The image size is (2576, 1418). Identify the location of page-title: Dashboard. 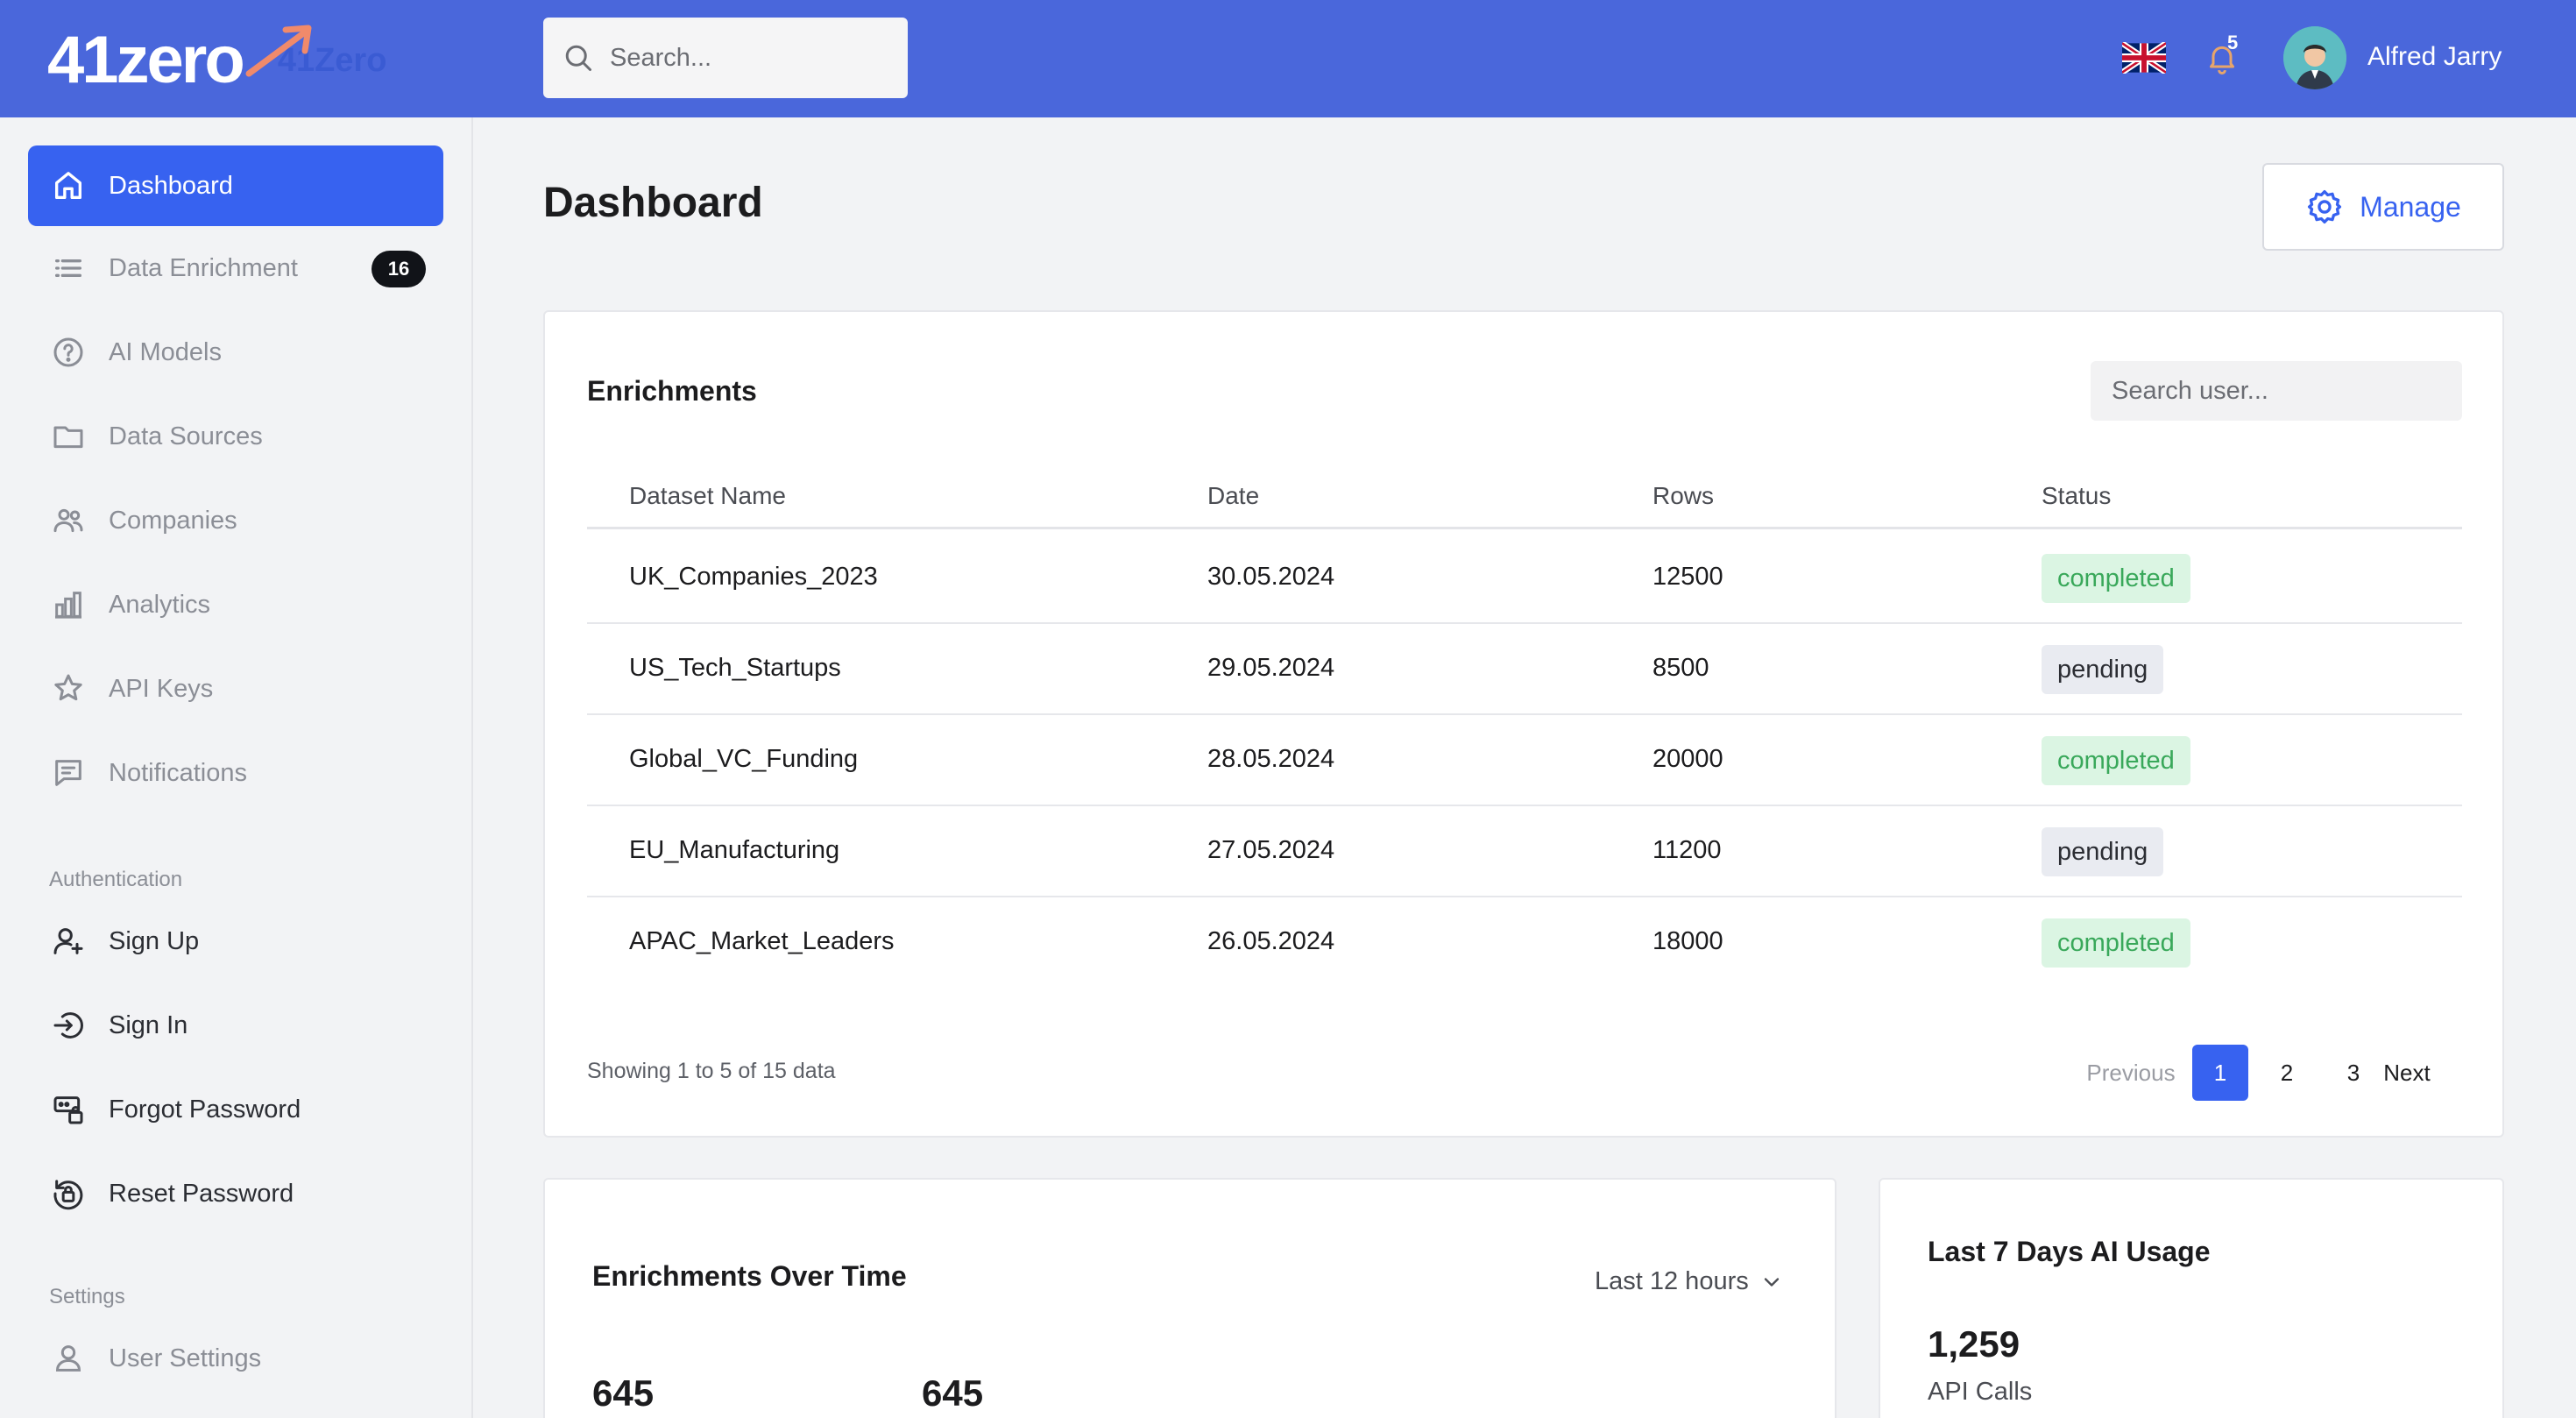
(653, 203).